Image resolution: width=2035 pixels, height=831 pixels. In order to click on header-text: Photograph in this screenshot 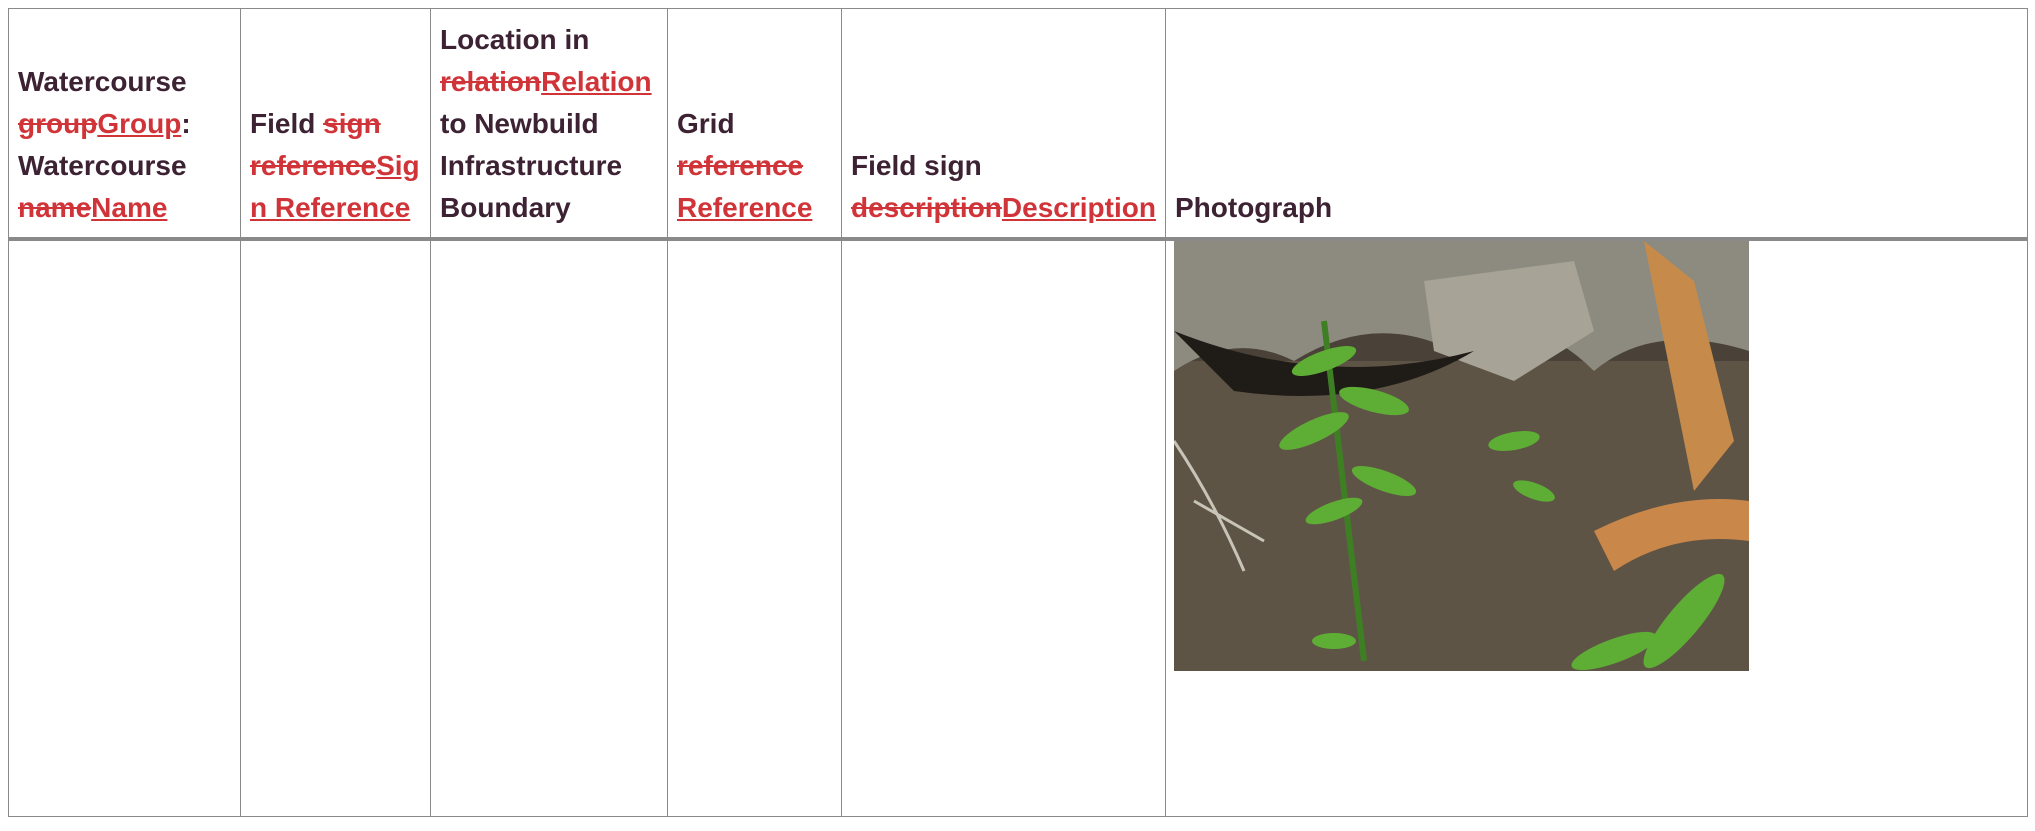, I will do `click(1254, 207)`.